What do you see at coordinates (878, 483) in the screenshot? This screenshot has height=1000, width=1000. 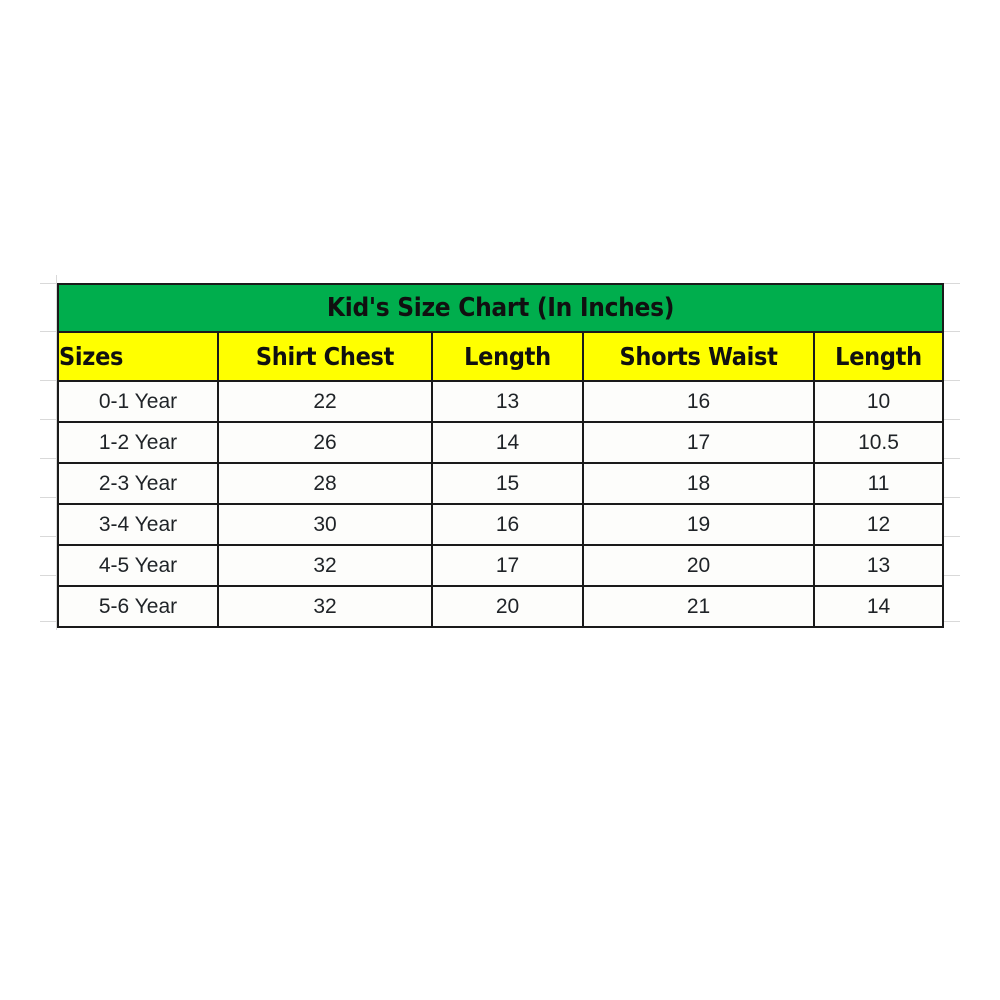 I see `cell-shorts-length: 11` at bounding box center [878, 483].